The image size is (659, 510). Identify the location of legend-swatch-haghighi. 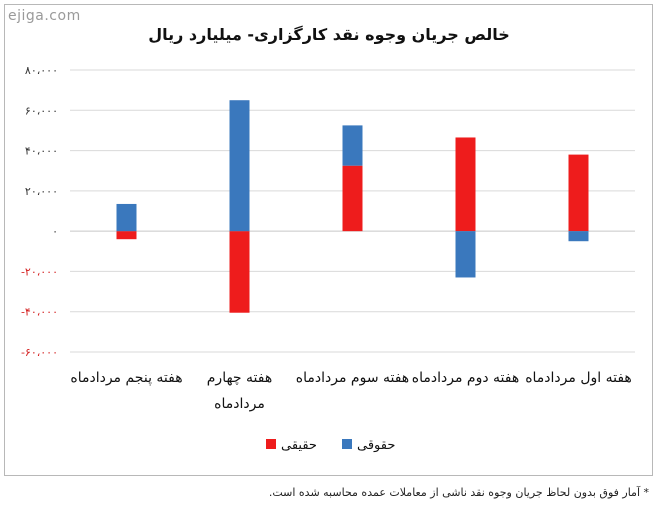
(271, 444).